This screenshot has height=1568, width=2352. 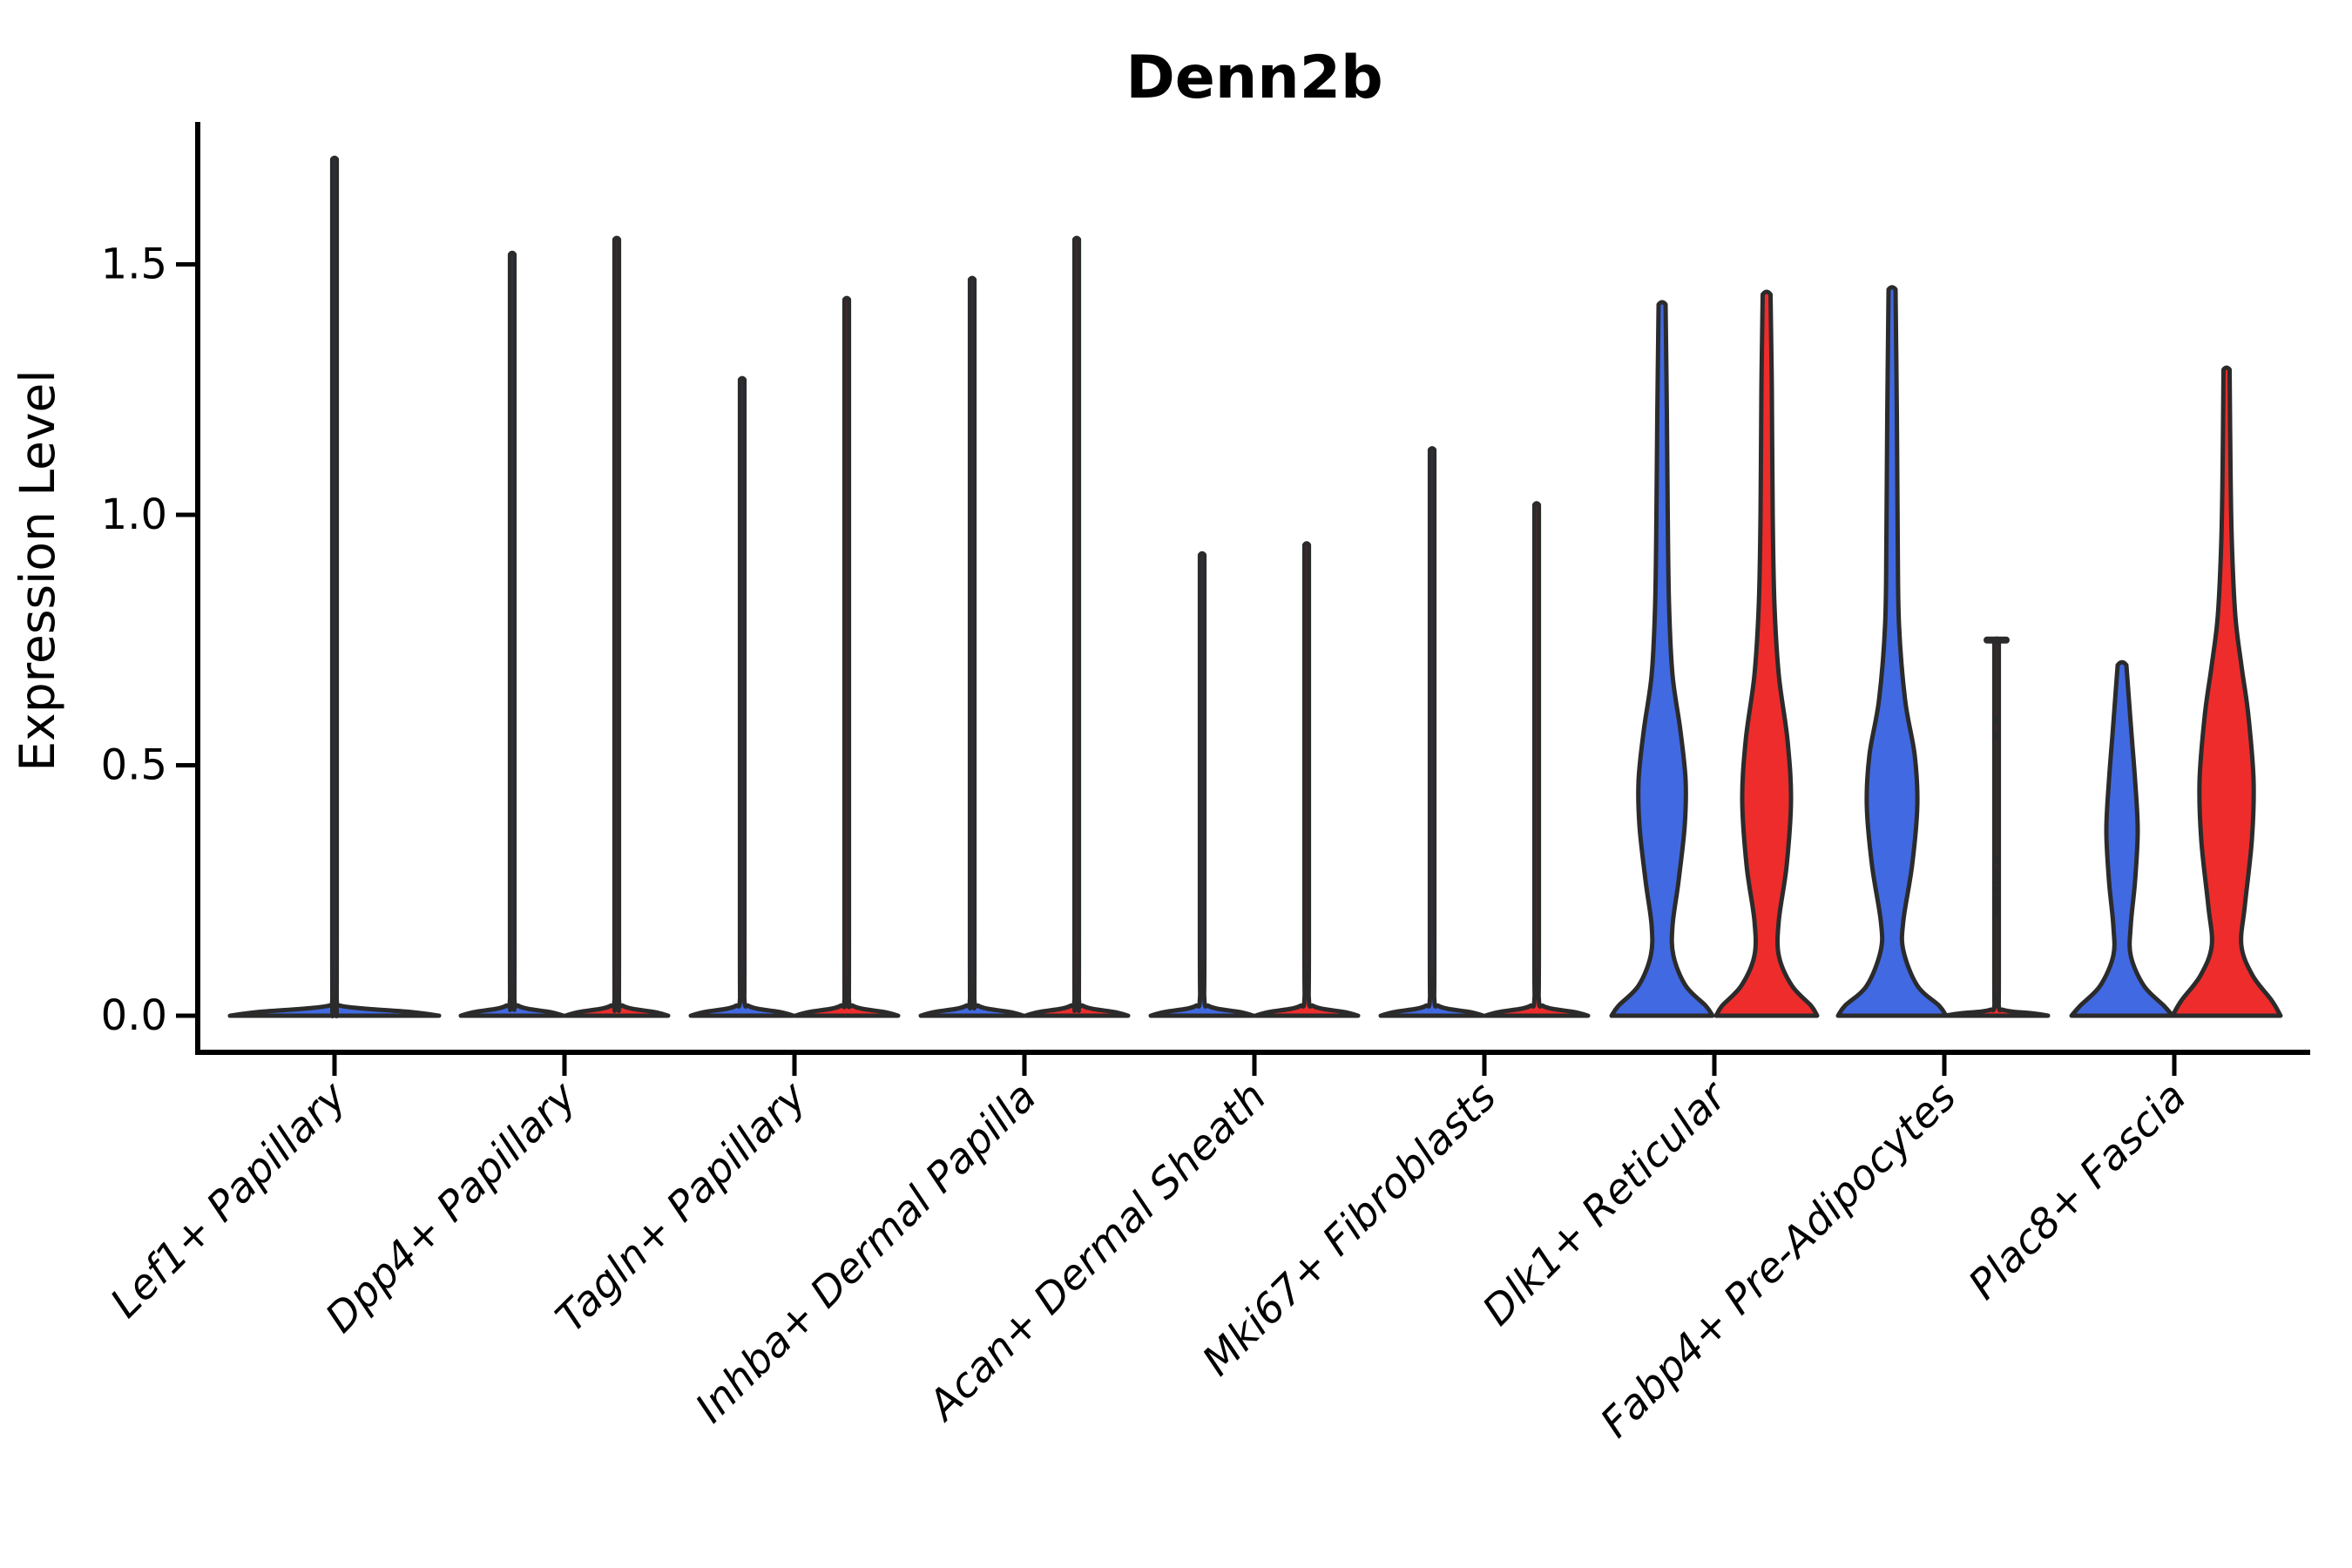 What do you see at coordinates (1253, 78) in the screenshot?
I see `chart-title: Denn2b` at bounding box center [1253, 78].